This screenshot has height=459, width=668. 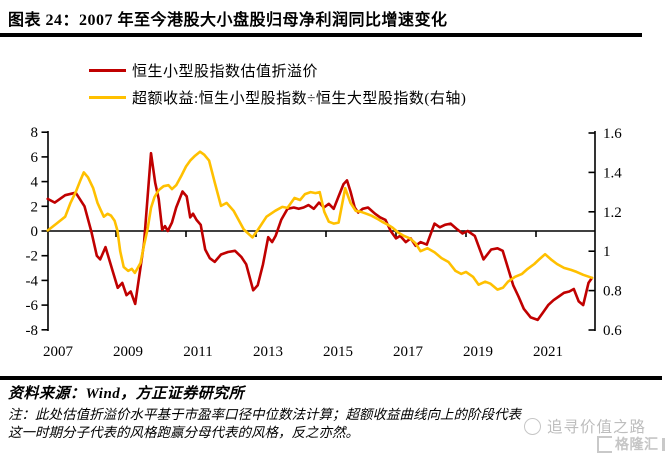 I want to click on svg-text: 2007, so click(x=58, y=352).